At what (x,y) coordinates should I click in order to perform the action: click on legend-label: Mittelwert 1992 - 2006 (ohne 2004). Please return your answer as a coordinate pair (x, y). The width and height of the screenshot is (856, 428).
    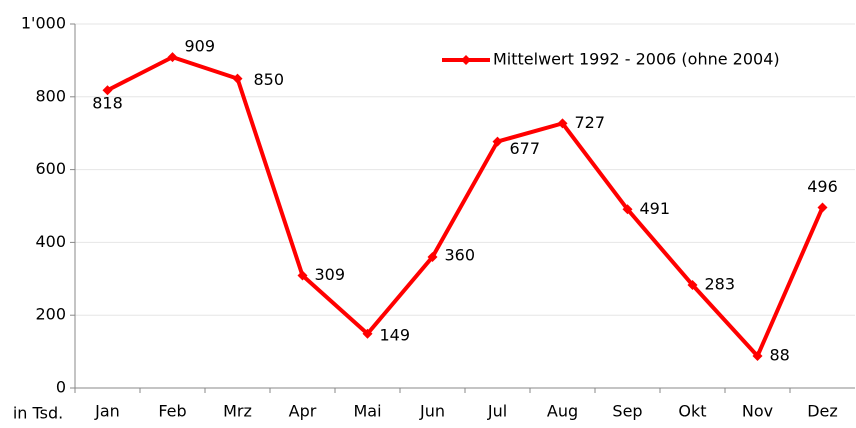
    Looking at the image, I should click on (636, 59).